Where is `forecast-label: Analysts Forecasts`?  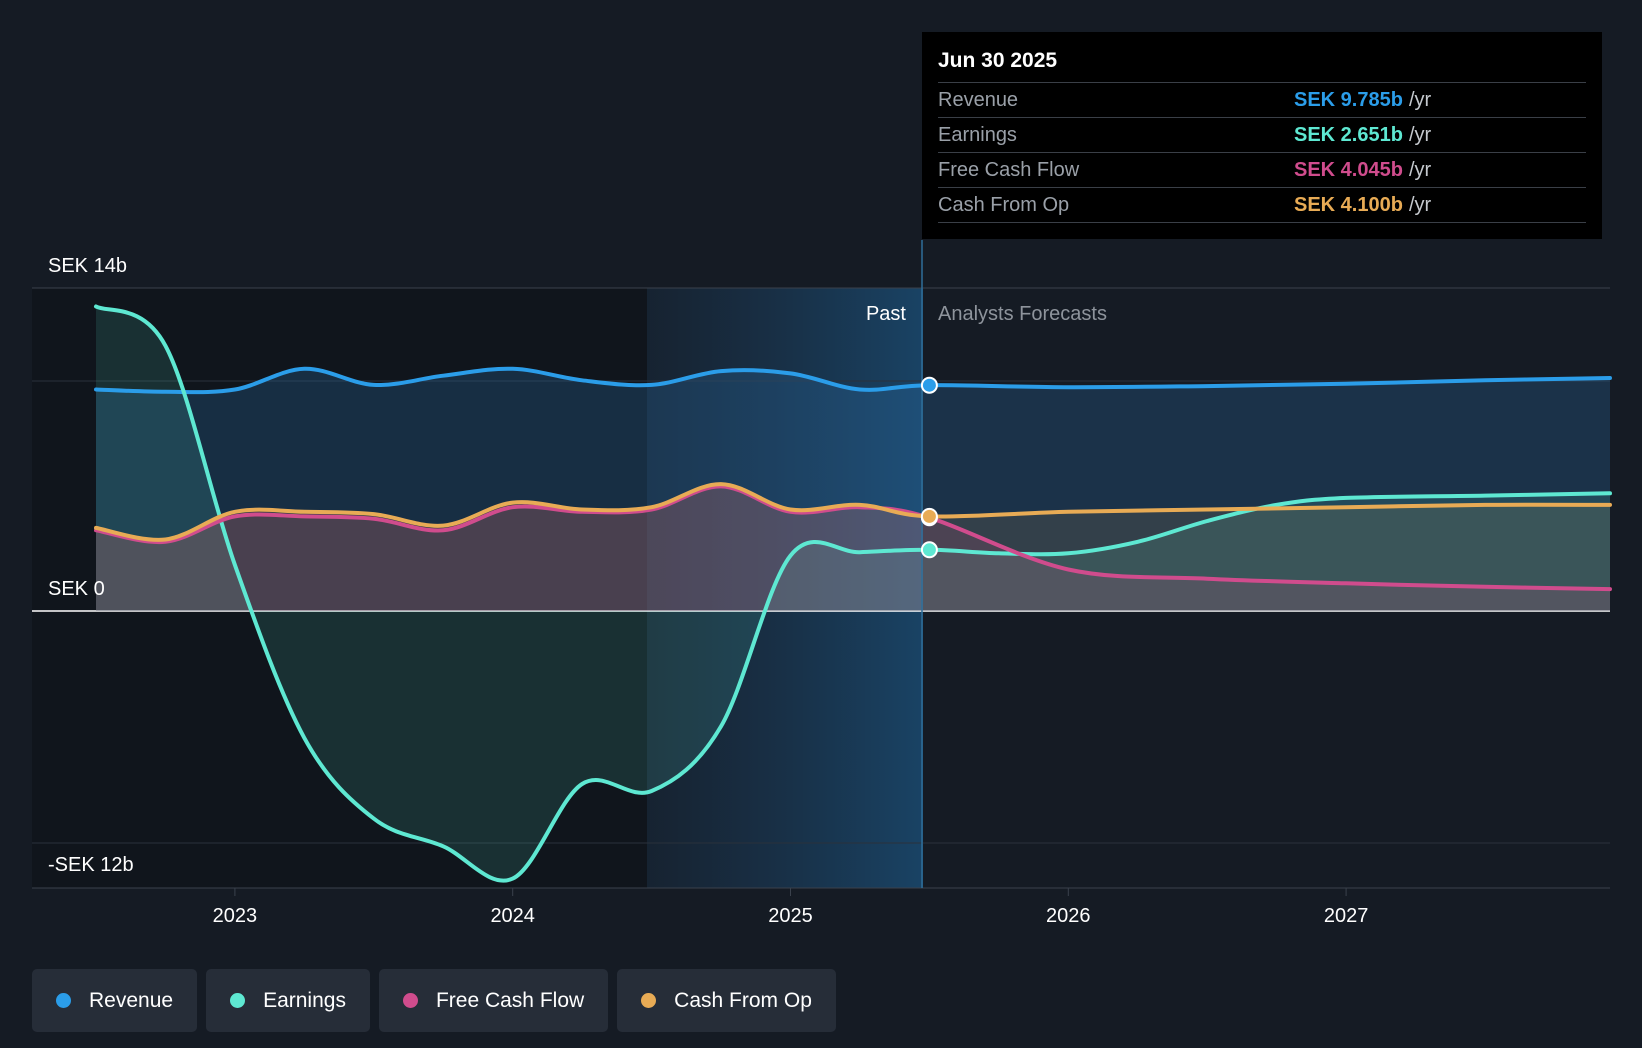 forecast-label: Analysts Forecasts is located at coordinates (1022, 314).